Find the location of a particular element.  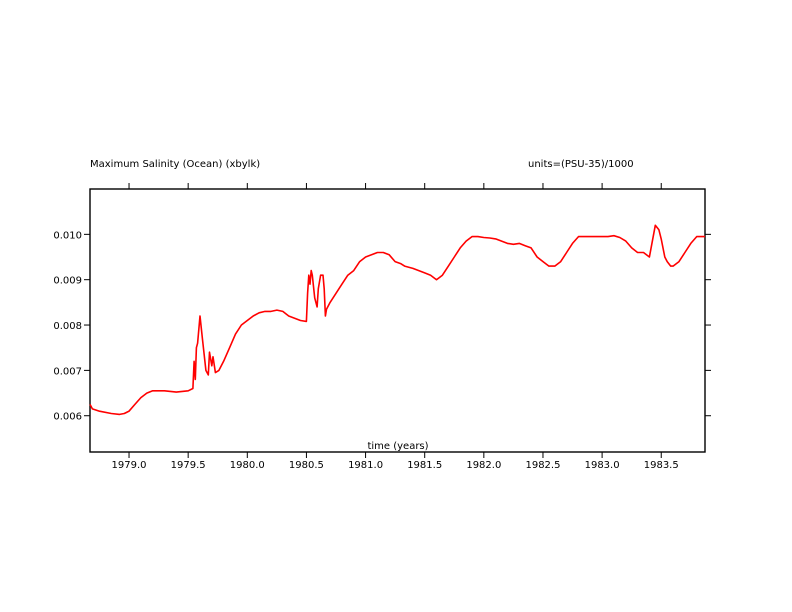

y-tick-label: 0.006 is located at coordinates (67, 417).